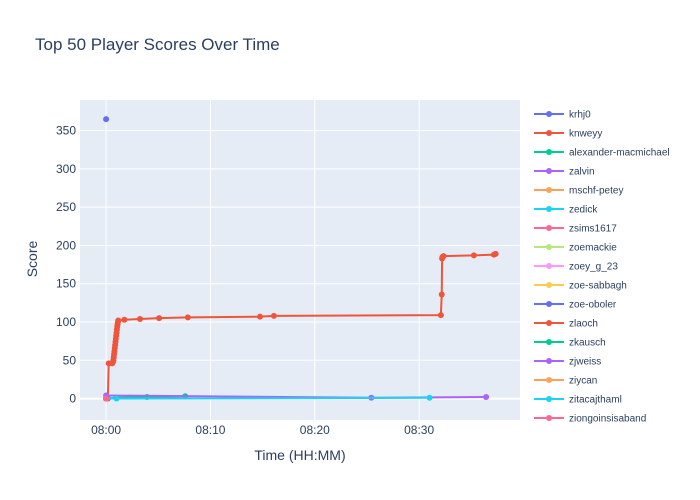 This screenshot has height=500, width=700. What do you see at coordinates (566, 210) in the screenshot?
I see `legend-item: zedick` at bounding box center [566, 210].